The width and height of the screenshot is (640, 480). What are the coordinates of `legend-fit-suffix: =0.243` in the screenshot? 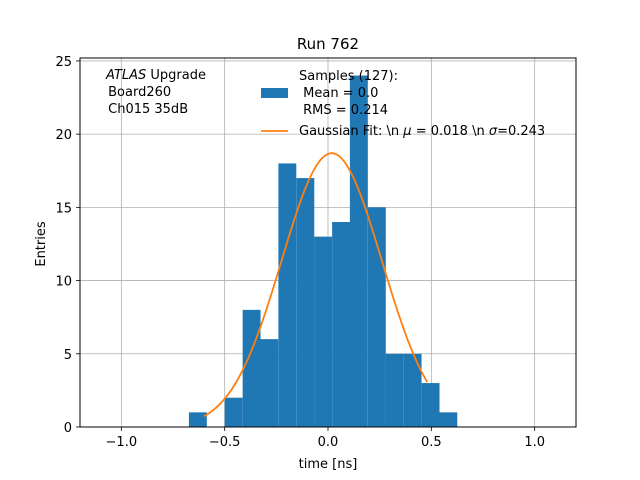 It's located at (521, 131).